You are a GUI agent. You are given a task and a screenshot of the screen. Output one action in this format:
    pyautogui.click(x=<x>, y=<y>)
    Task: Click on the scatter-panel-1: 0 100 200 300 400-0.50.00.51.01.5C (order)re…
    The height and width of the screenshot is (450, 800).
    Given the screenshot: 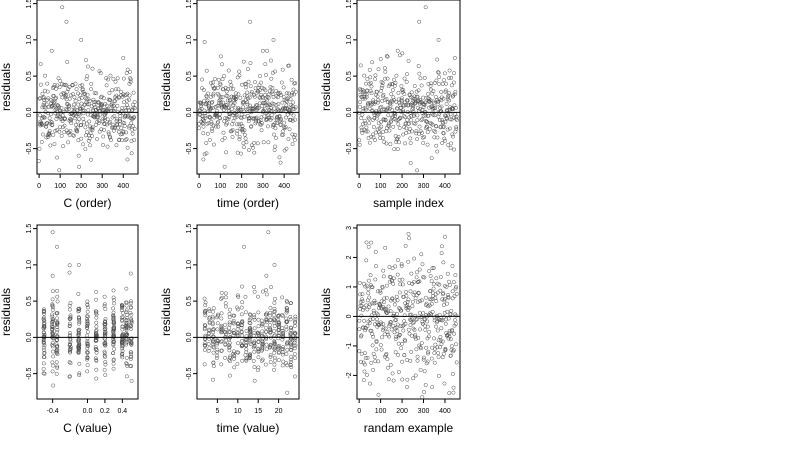 What is the action you would take?
    pyautogui.click(x=69, y=105)
    